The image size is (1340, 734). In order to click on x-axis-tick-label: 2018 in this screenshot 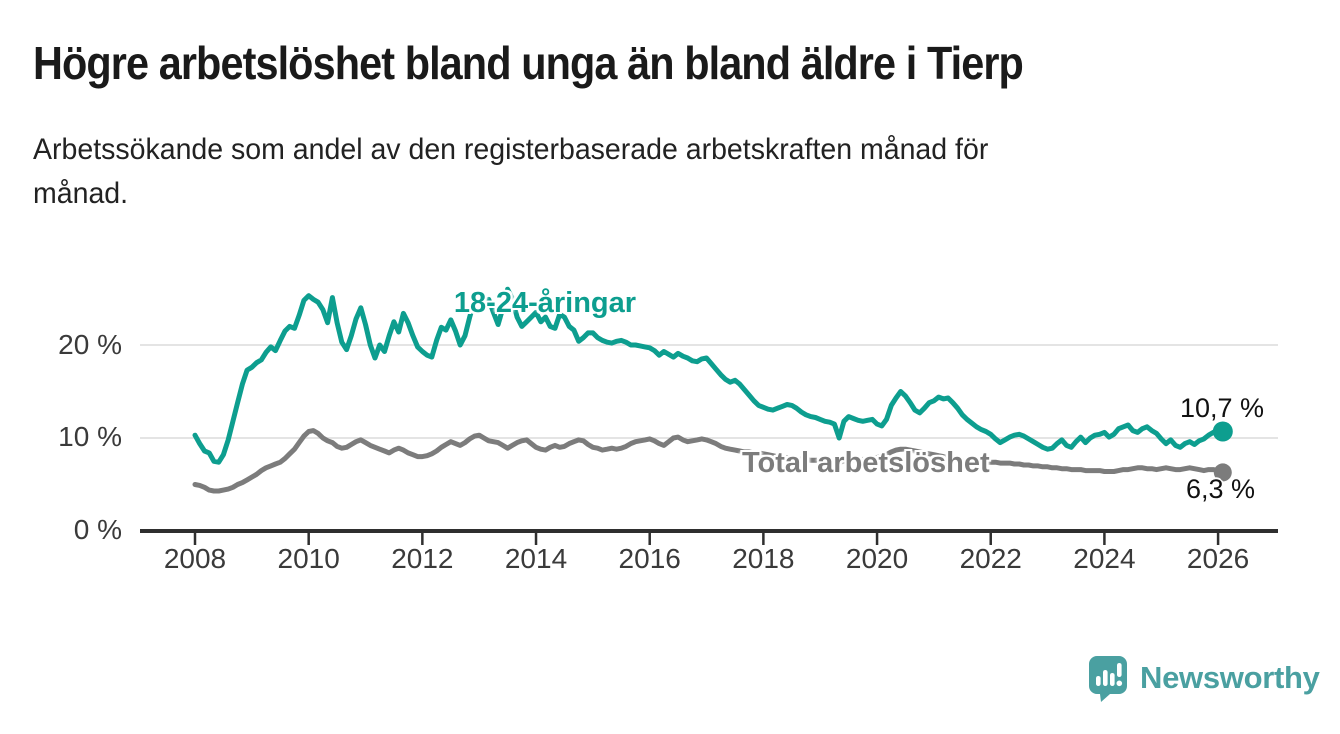, I will do `click(763, 558)`.